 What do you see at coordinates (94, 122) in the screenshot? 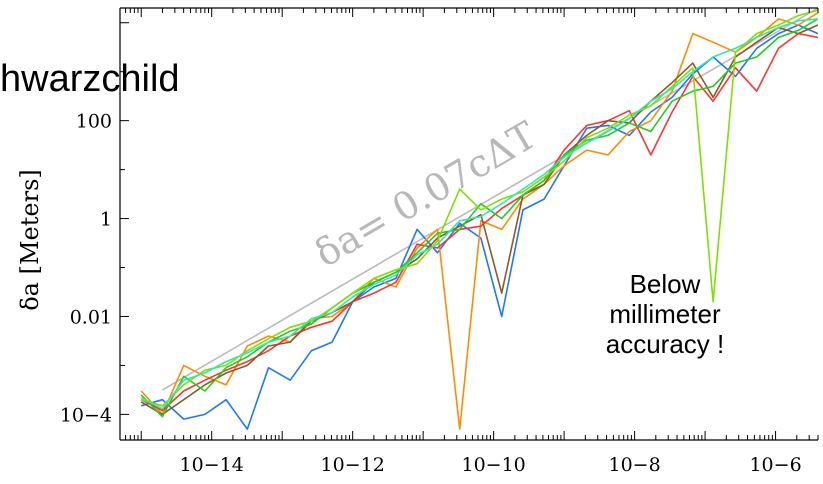
I see `y-tick-label: 100` at bounding box center [94, 122].